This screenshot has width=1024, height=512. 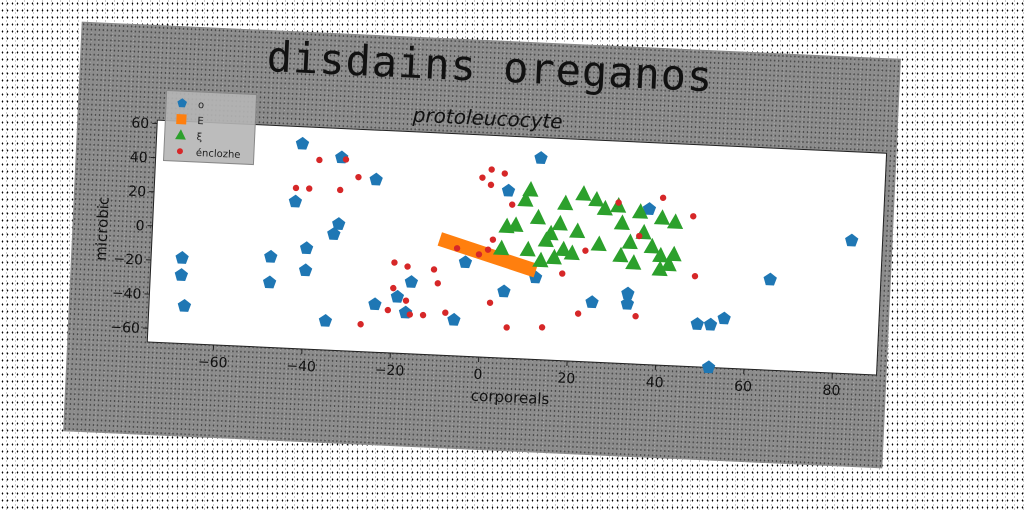 I want to click on legend-box, so click(x=210, y=128).